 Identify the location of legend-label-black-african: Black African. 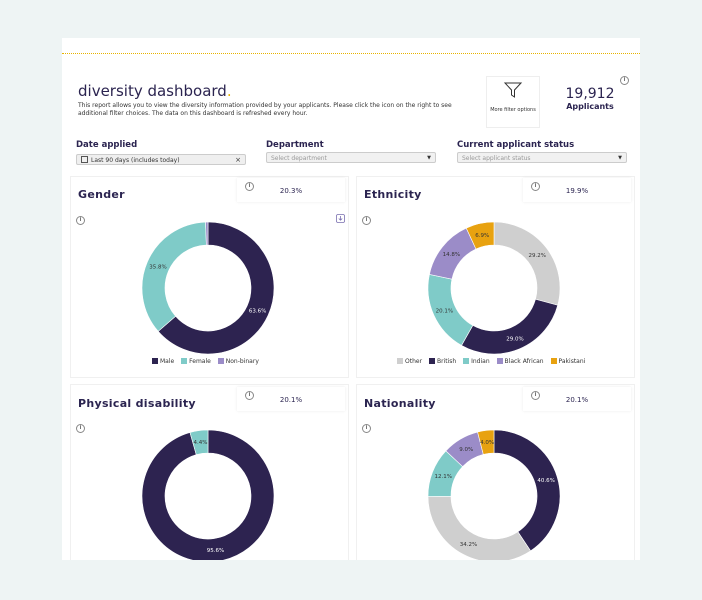
(524, 361).